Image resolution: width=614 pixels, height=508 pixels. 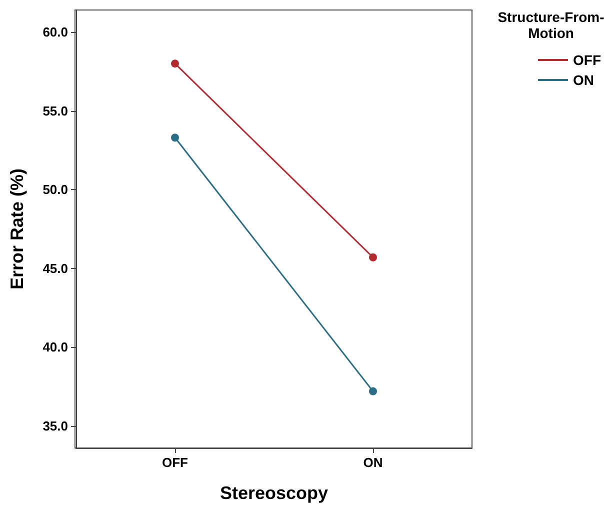 I want to click on y-tick-label: 50.0, so click(x=55, y=190).